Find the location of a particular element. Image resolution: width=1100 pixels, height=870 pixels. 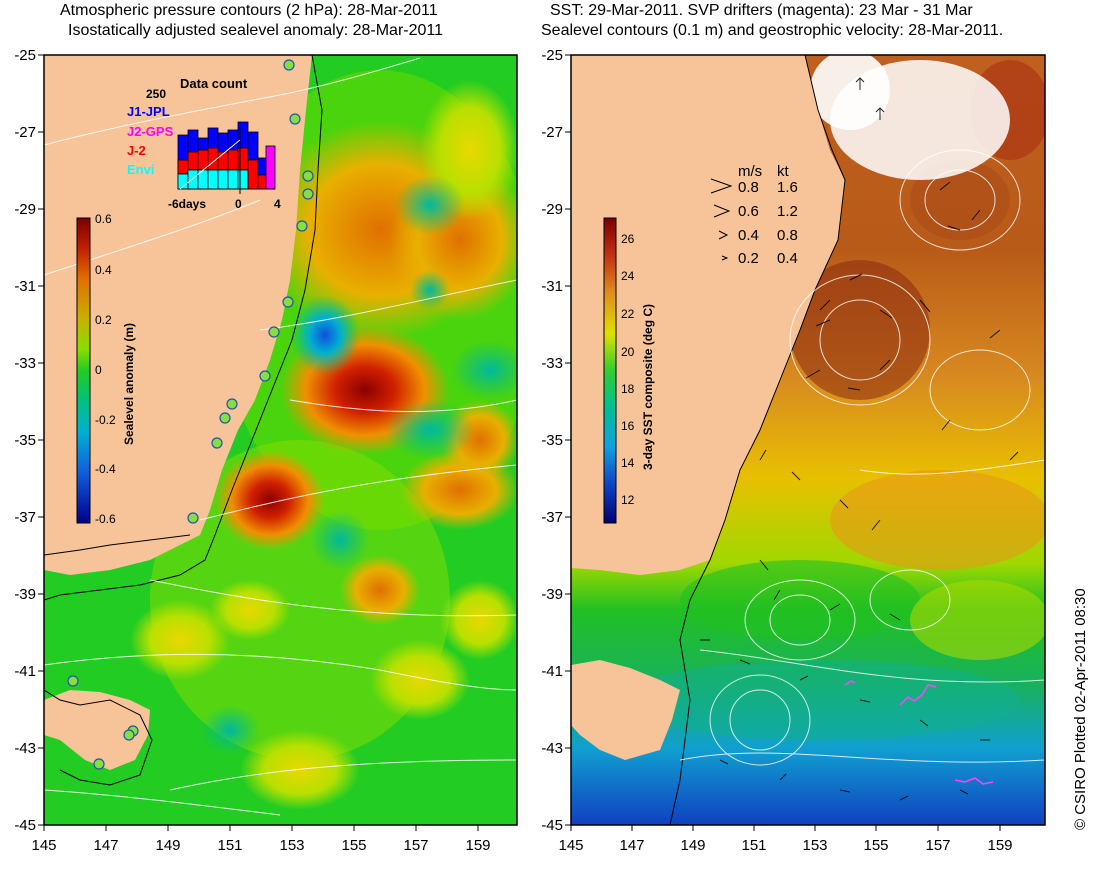

data-count-xlabel-start: -6days is located at coordinates (187, 204).